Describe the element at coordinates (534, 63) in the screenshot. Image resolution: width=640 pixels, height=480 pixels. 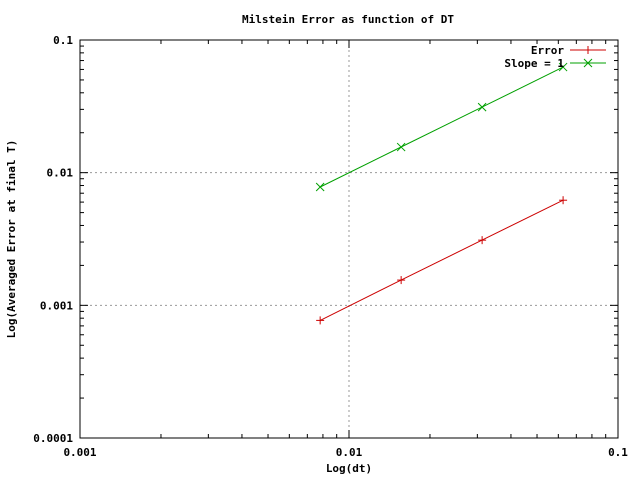
I see `legend-label-1: Slope = 1` at that location.